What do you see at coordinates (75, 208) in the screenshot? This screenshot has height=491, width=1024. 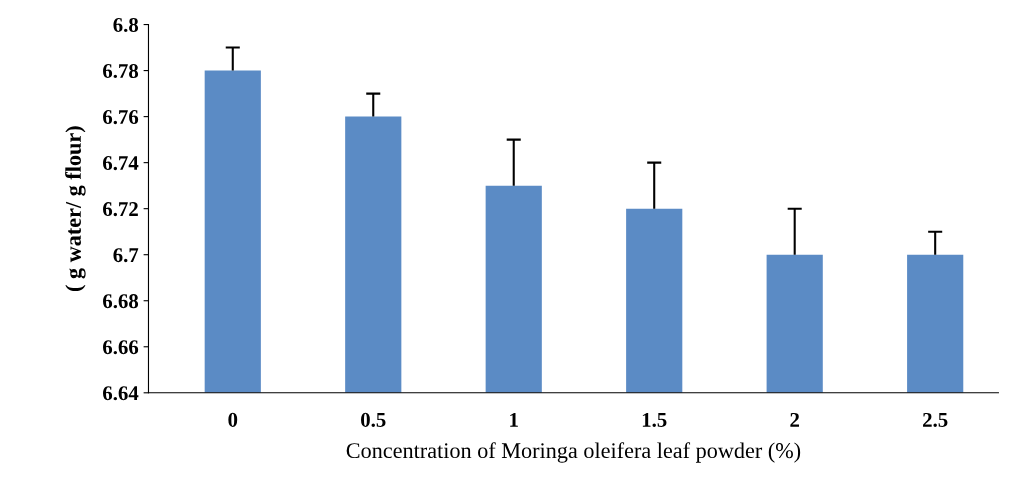 I see `y-axis-title: ( g water/ g flour)` at bounding box center [75, 208].